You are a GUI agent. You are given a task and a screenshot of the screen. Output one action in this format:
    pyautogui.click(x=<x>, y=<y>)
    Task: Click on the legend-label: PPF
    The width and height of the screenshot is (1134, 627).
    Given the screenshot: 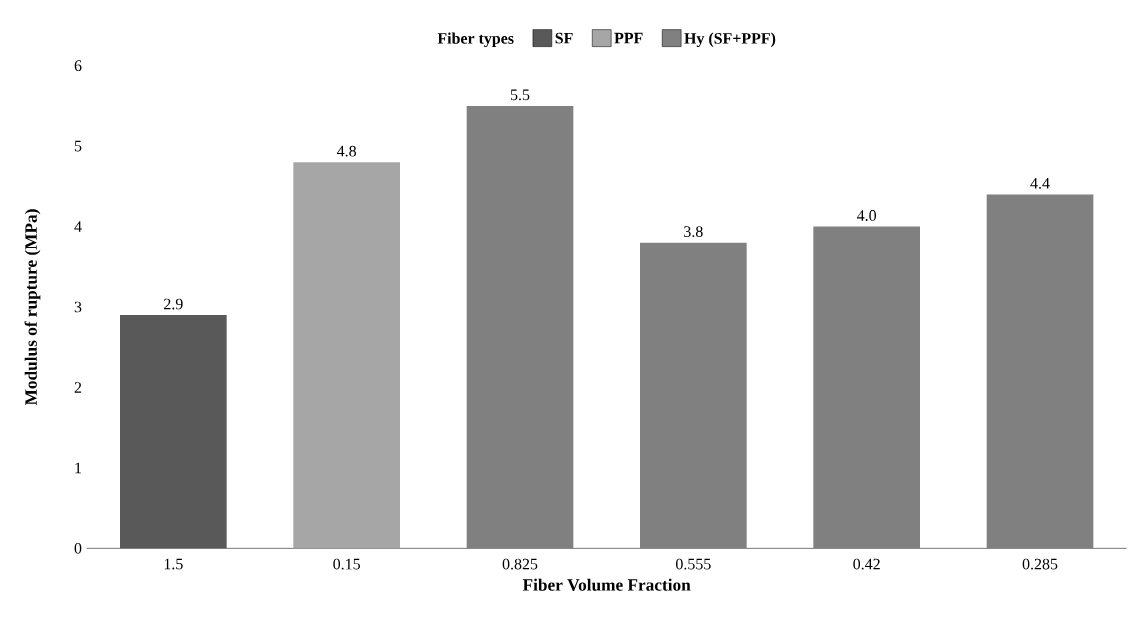 What is the action you would take?
    pyautogui.click(x=628, y=38)
    